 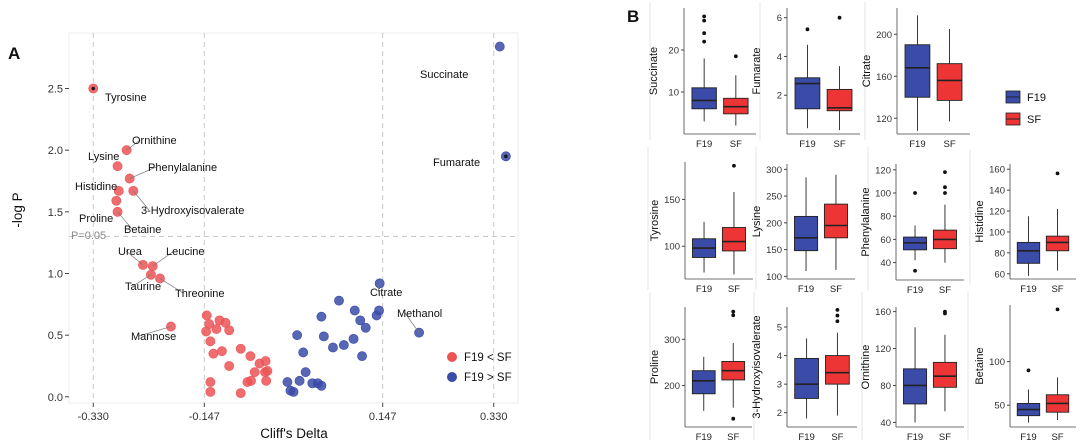 What do you see at coordinates (1025, 108) in the screenshot?
I see `legend: F19 SF` at bounding box center [1025, 108].